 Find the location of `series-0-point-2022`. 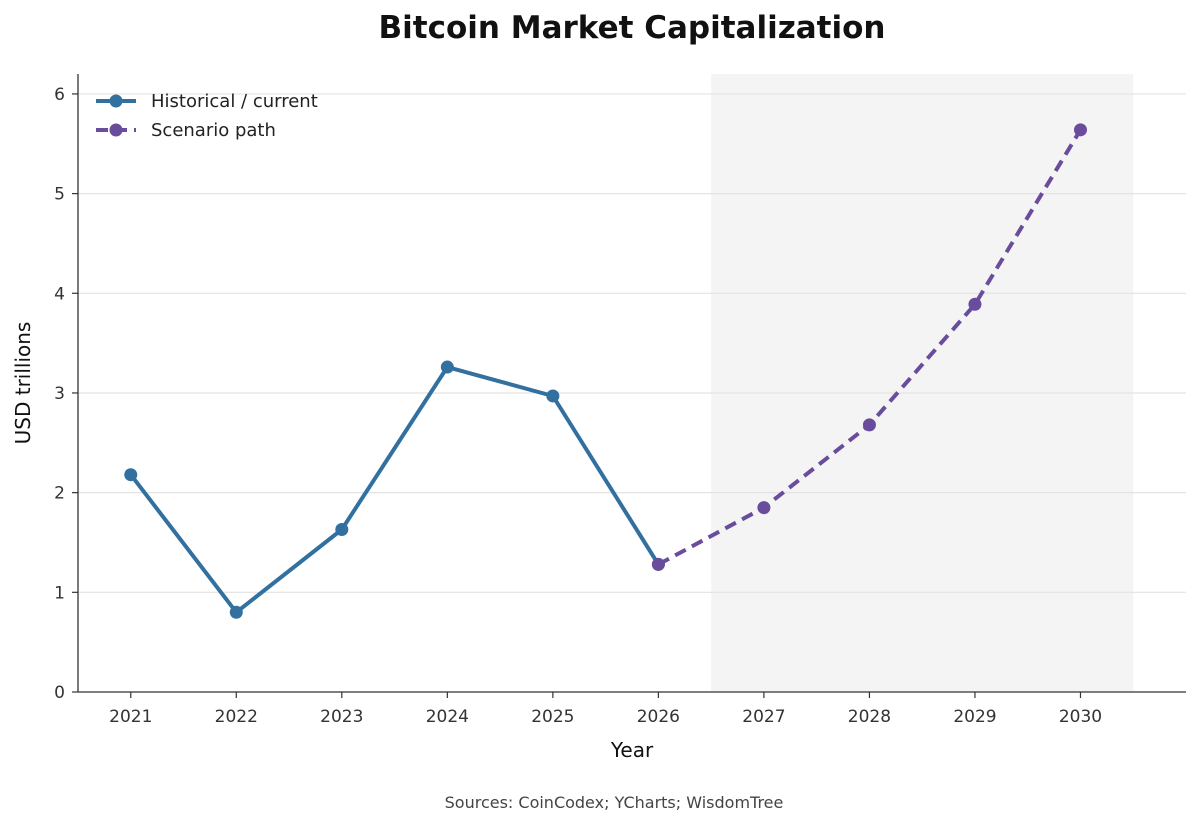

series-0-point-2022 is located at coordinates (236, 612).